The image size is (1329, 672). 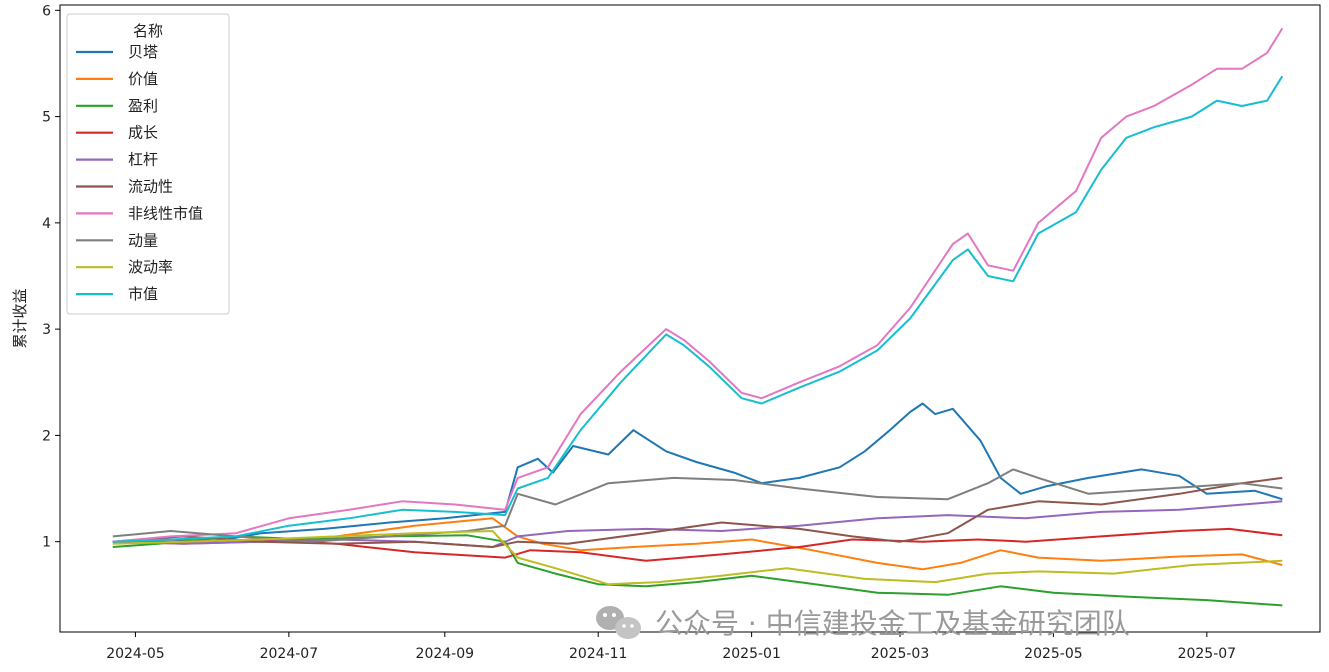 I want to click on legend-box, so click(x=148, y=164).